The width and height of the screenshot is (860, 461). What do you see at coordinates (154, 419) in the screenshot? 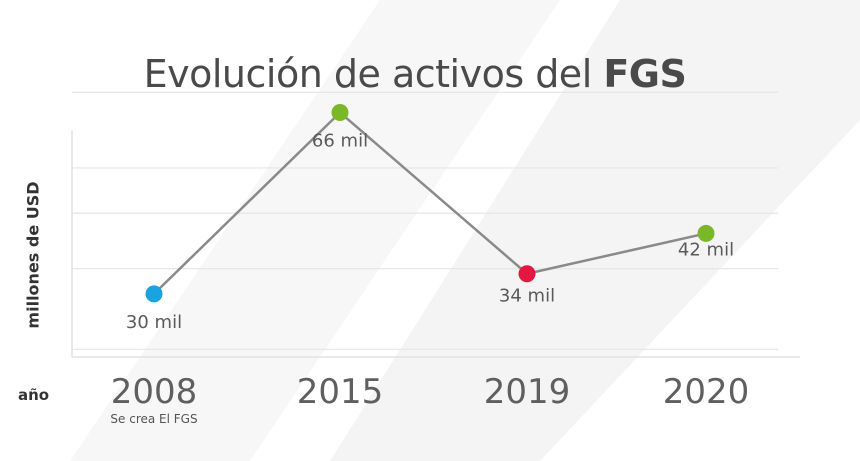
I see `annotation-2008: Se crea El FGS` at bounding box center [154, 419].